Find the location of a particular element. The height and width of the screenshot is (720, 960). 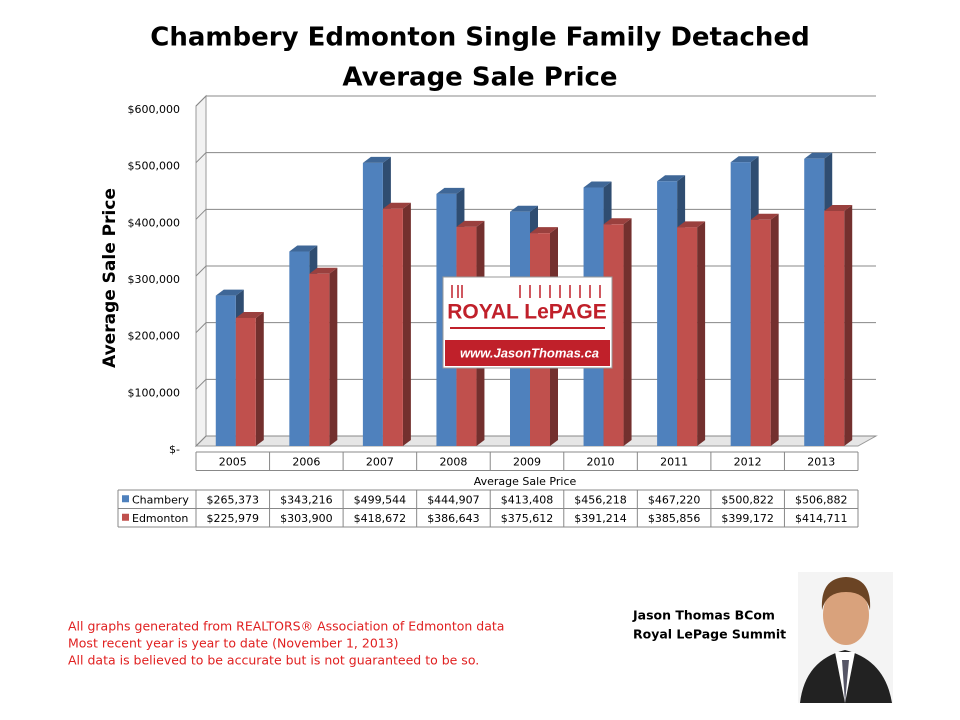

photo-tie is located at coordinates (845, 681).